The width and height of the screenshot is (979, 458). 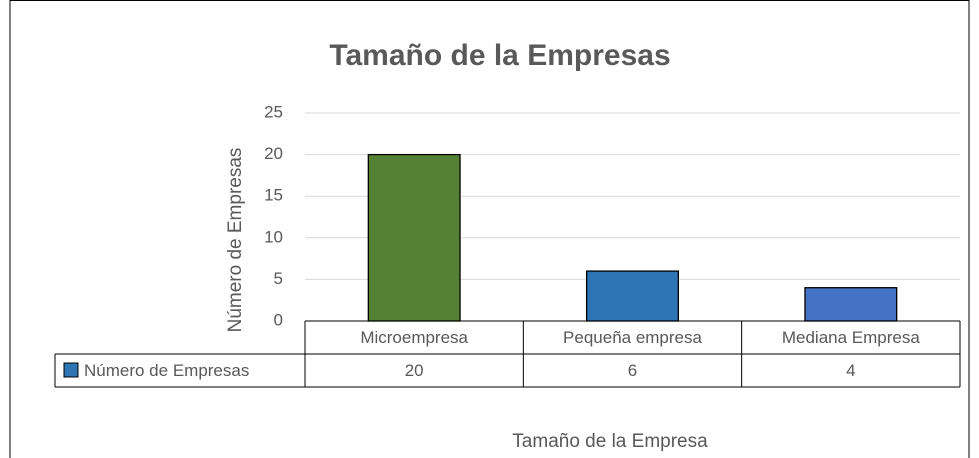 I want to click on table-value: 4, so click(x=850, y=370).